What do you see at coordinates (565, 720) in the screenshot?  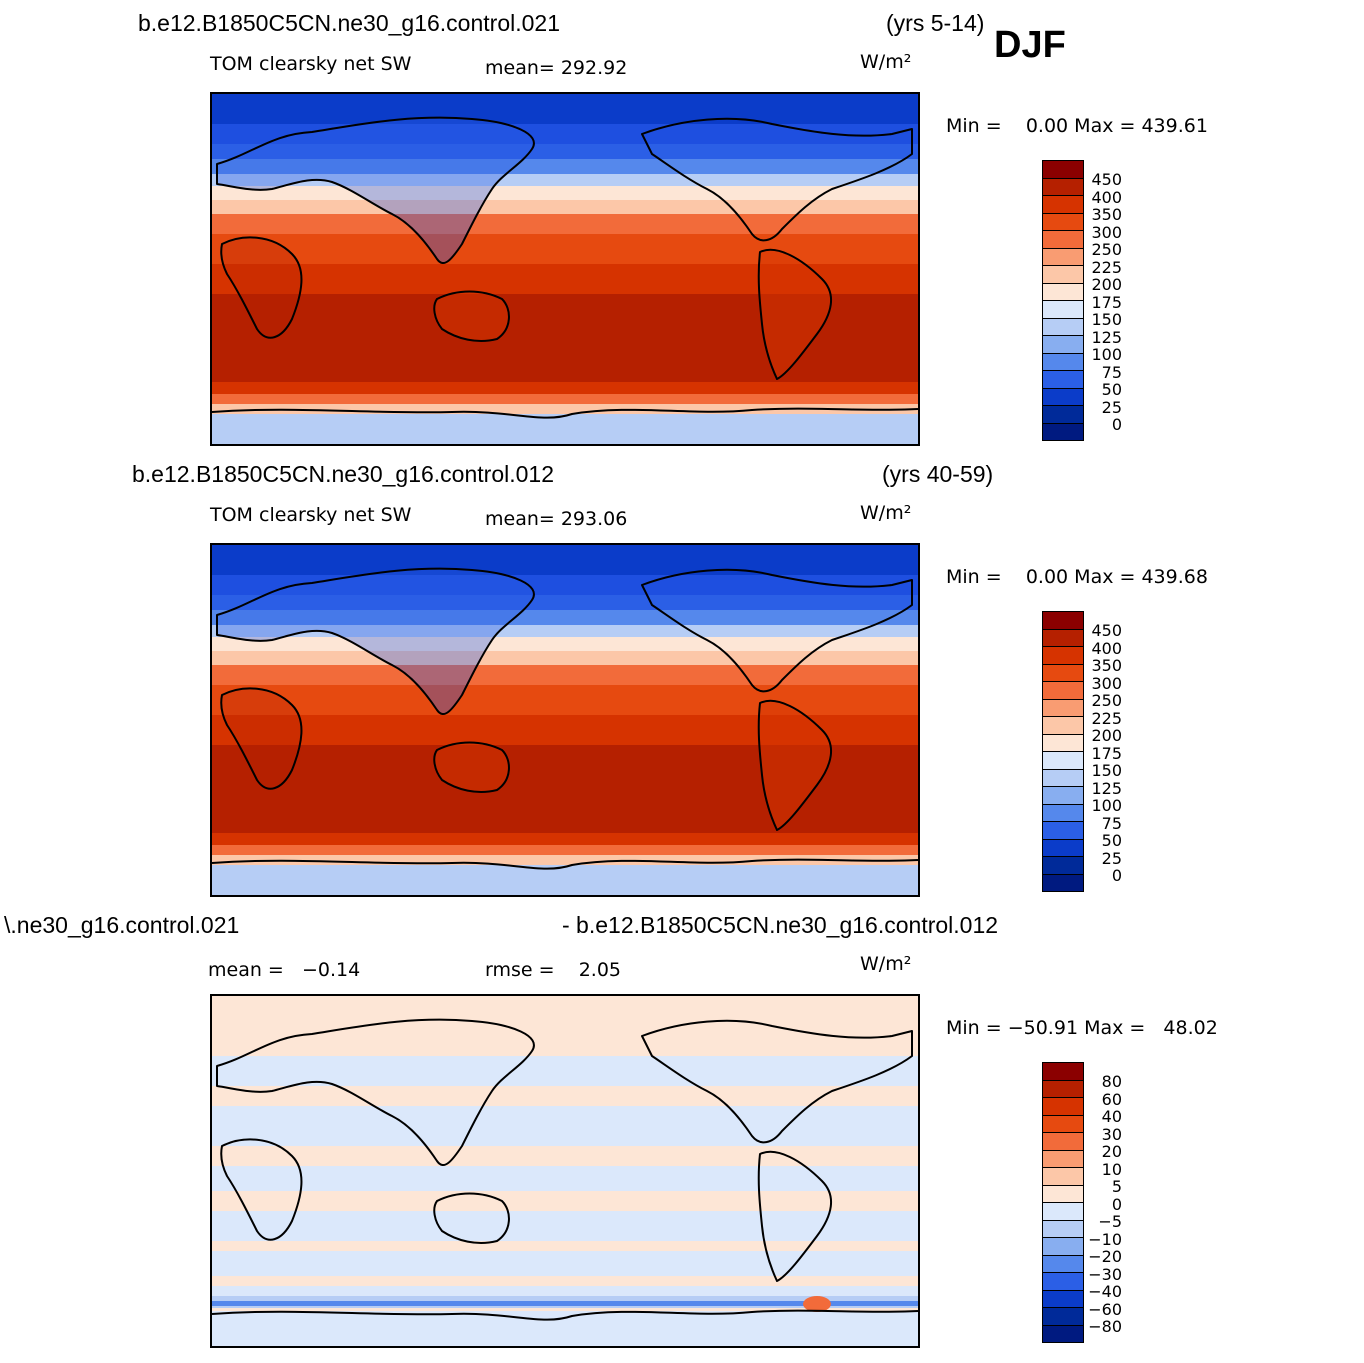 I see `panel2-field` at bounding box center [565, 720].